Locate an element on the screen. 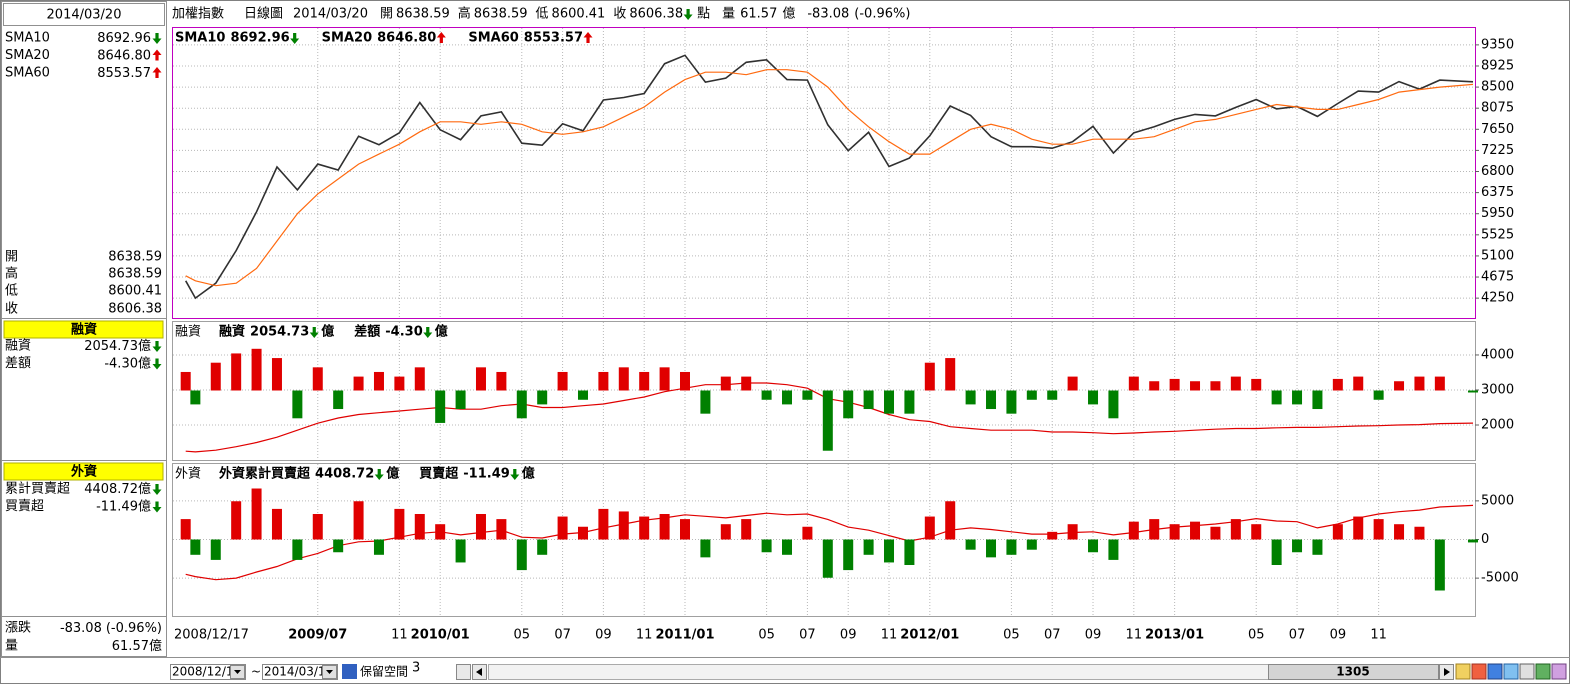 This screenshot has height=684, width=1570. sidebar-label: 融資 is located at coordinates (18, 346).